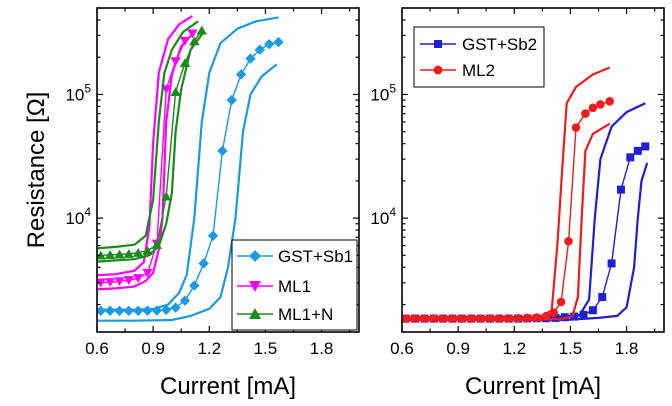  I want to click on legend-label-gst-sb2: GST+Sb2, so click(499, 44).